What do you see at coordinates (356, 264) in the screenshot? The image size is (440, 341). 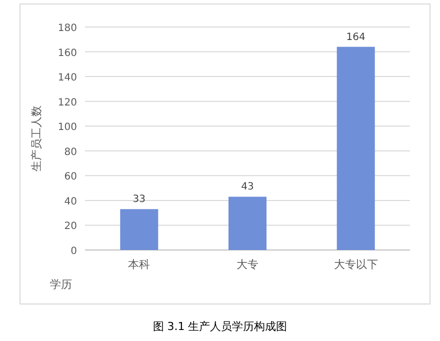 I see `x-tick-label: 大专以下` at bounding box center [356, 264].